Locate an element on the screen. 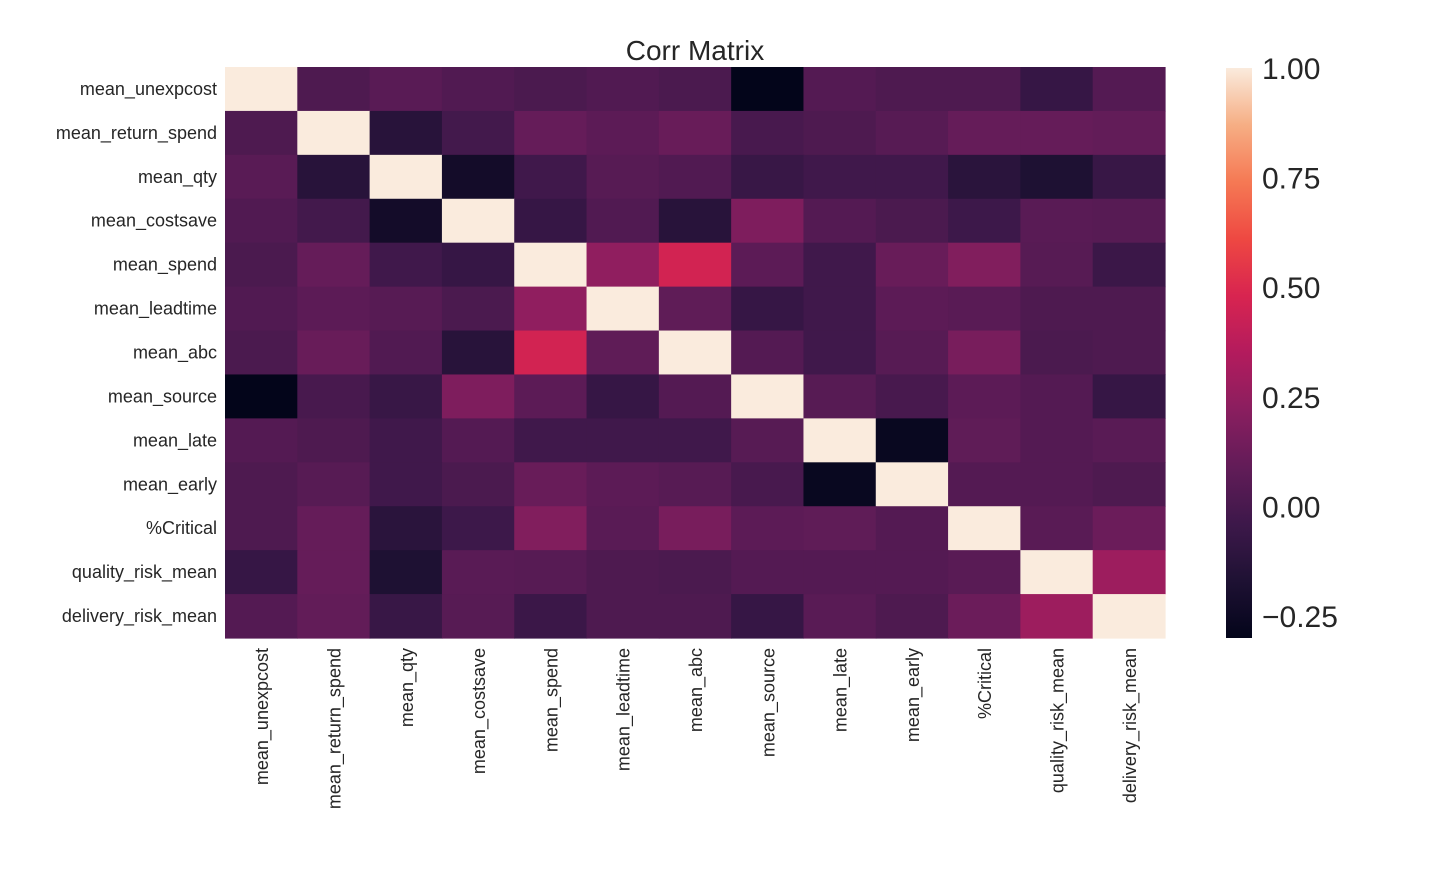  column-label: mean_unexpcost is located at coordinates (262, 716).